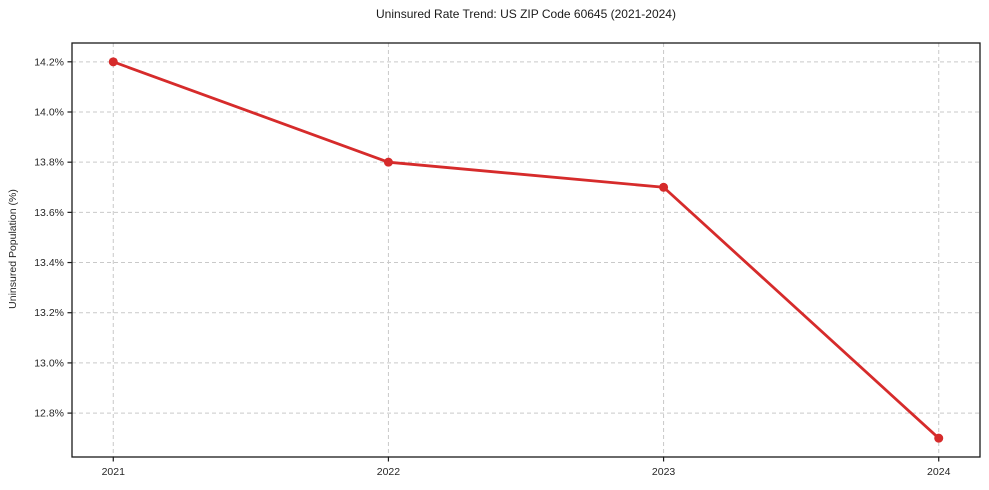 The width and height of the screenshot is (989, 490). Describe the element at coordinates (664, 472) in the screenshot. I see `x-tick-label: 2023` at that location.